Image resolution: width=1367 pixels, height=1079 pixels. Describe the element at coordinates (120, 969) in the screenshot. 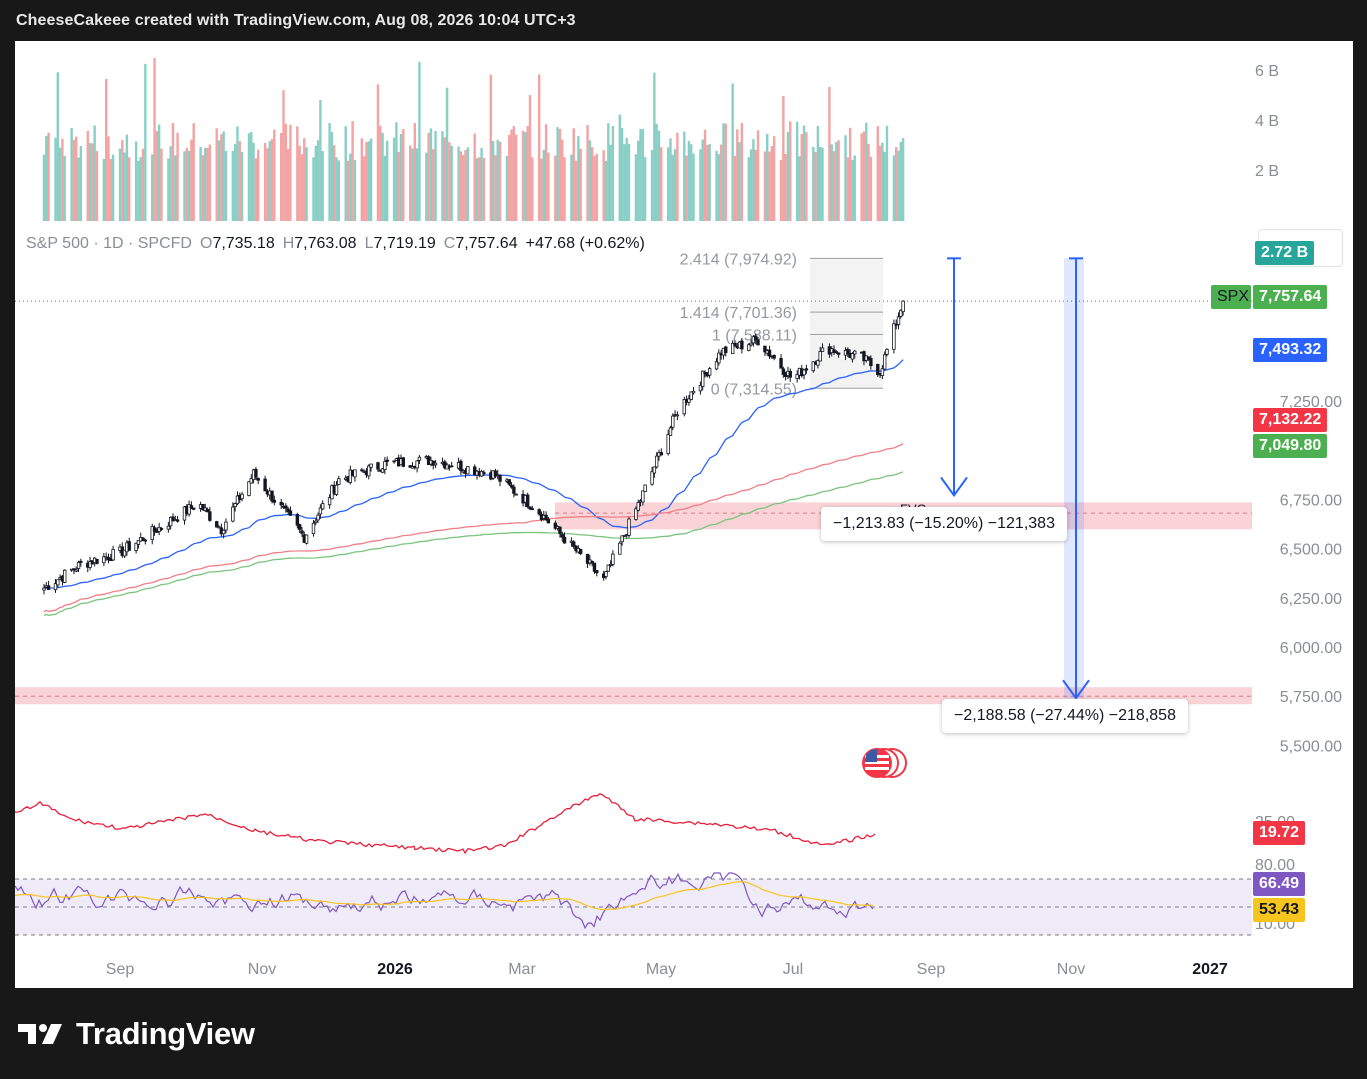

I see `time-axis-label: Sep` at that location.